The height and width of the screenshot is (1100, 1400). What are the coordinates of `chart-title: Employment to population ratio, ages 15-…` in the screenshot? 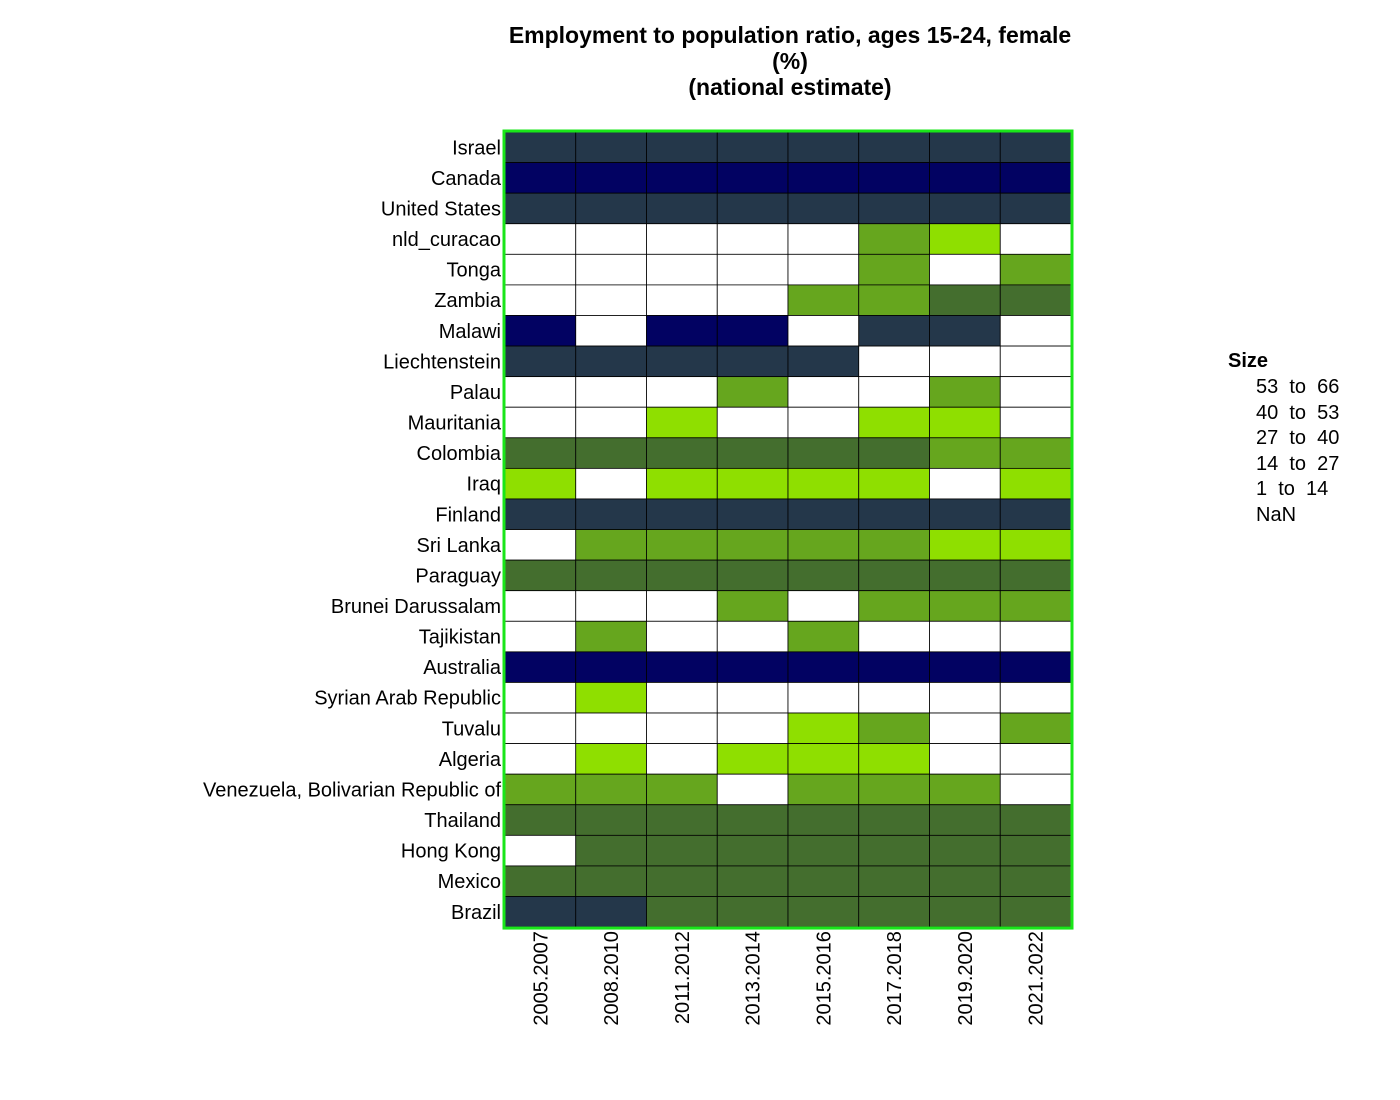 It's located at (790, 61).